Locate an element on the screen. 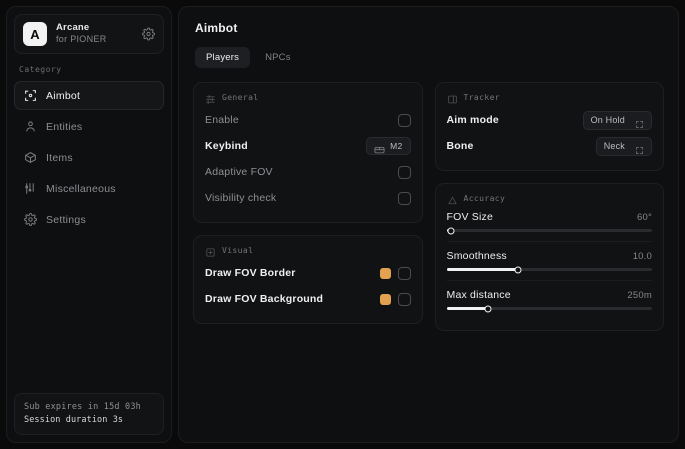 The image size is (685, 449). panel-header: Tracker is located at coordinates (550, 99).